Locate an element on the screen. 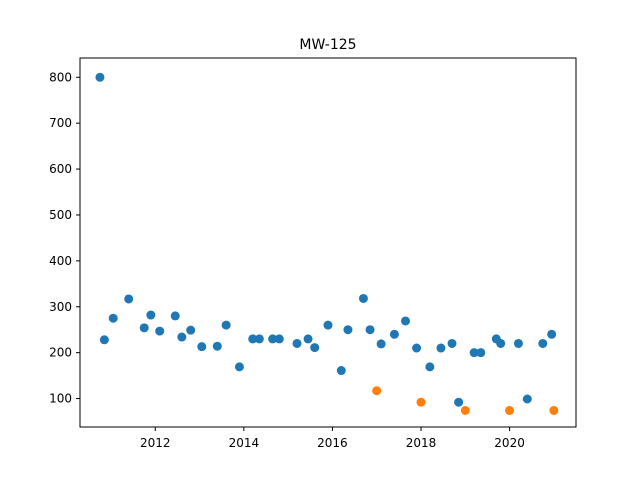 The width and height of the screenshot is (640, 480). y-tick-label: 700 is located at coordinates (60, 123).